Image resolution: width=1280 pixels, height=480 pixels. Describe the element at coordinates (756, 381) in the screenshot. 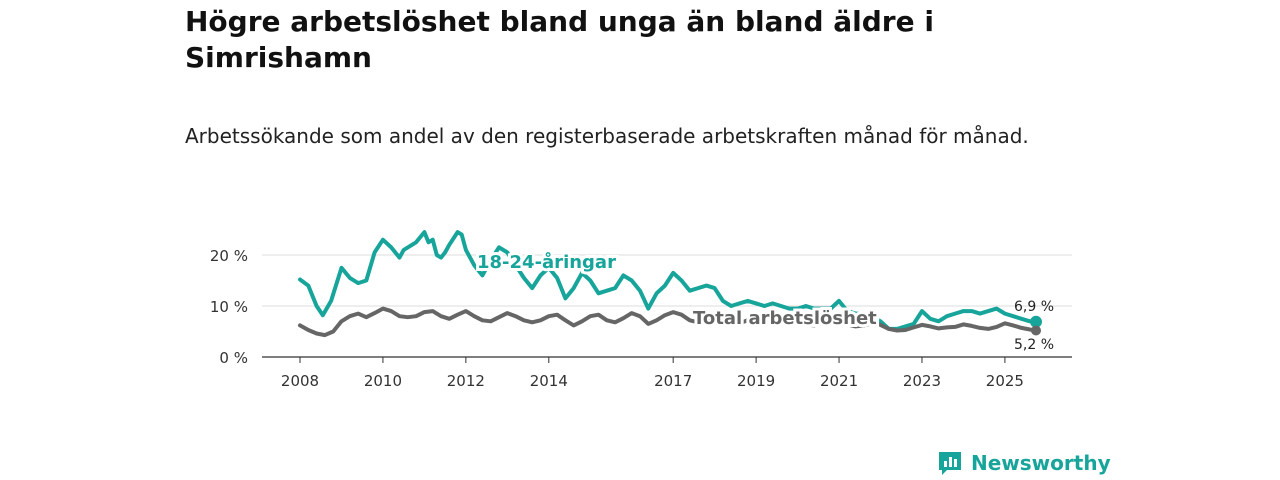

I see `x-tick-label: 2019` at that location.